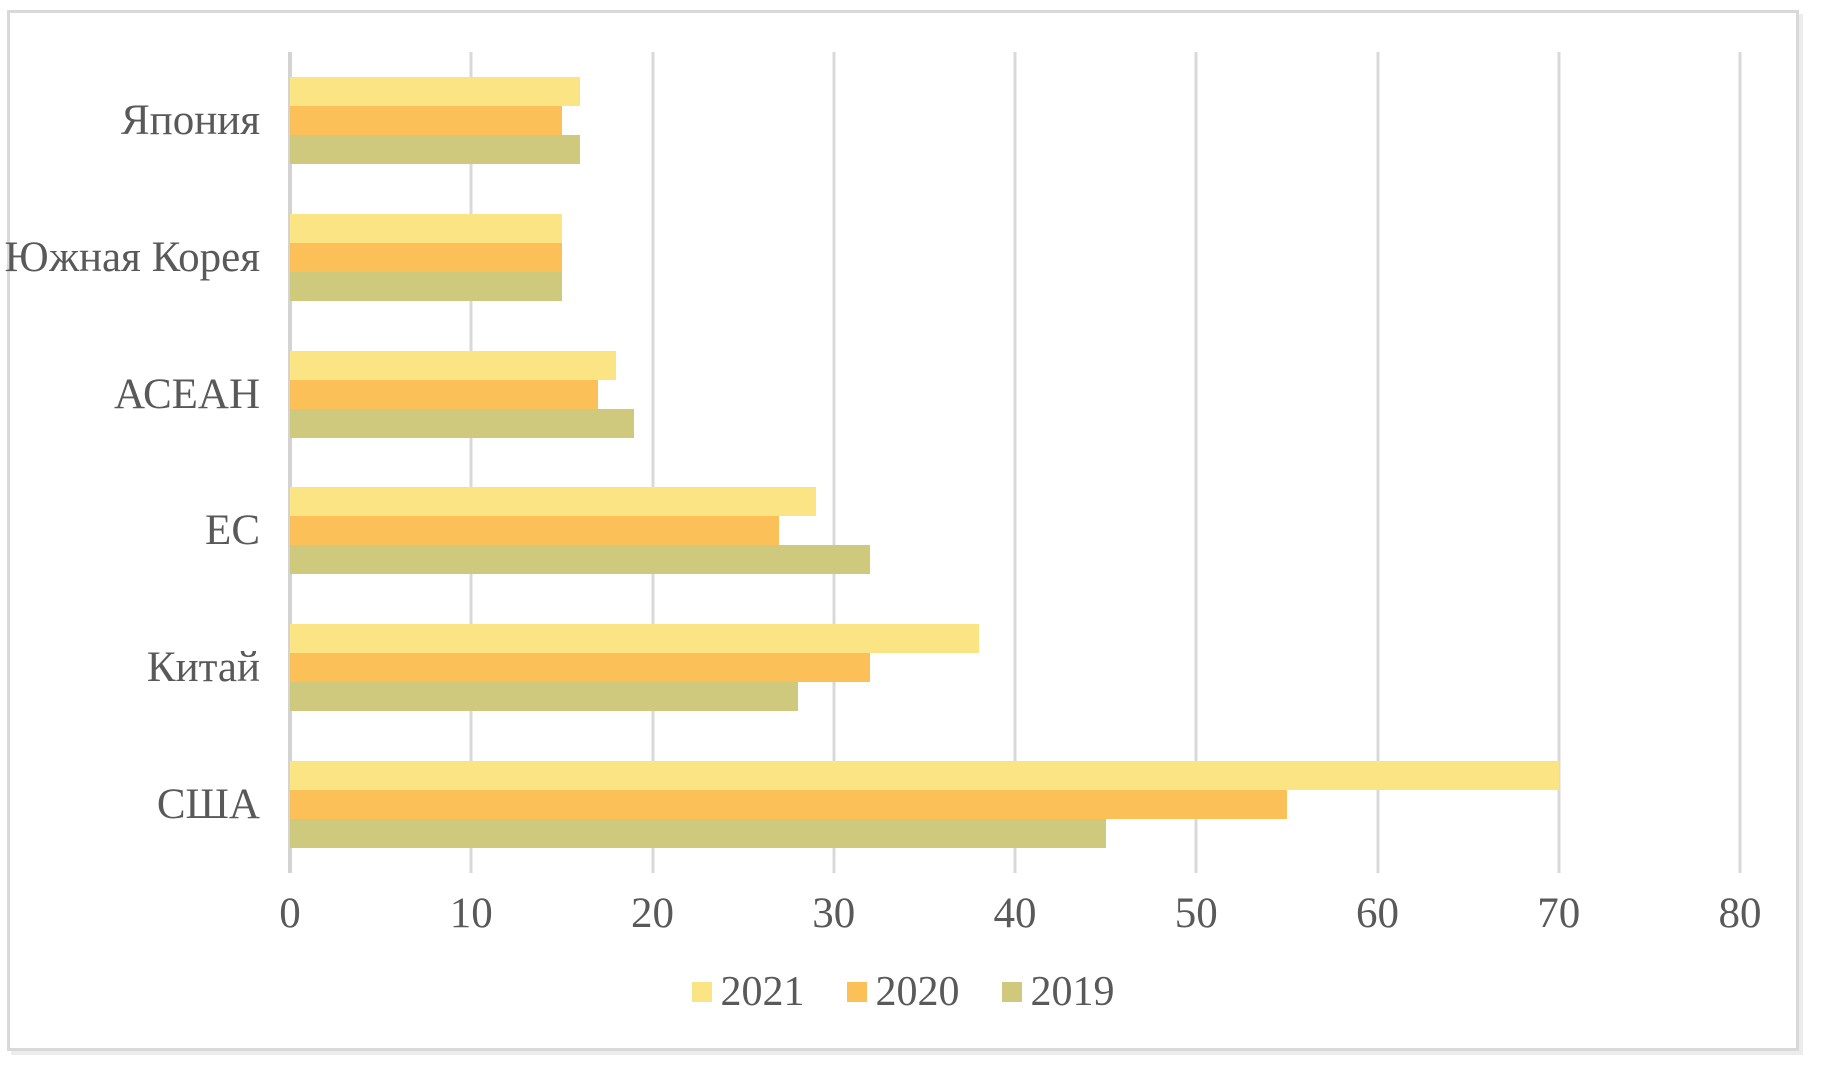  What do you see at coordinates (1072, 992) in the screenshot?
I see `legend-label-2019: 2019` at bounding box center [1072, 992].